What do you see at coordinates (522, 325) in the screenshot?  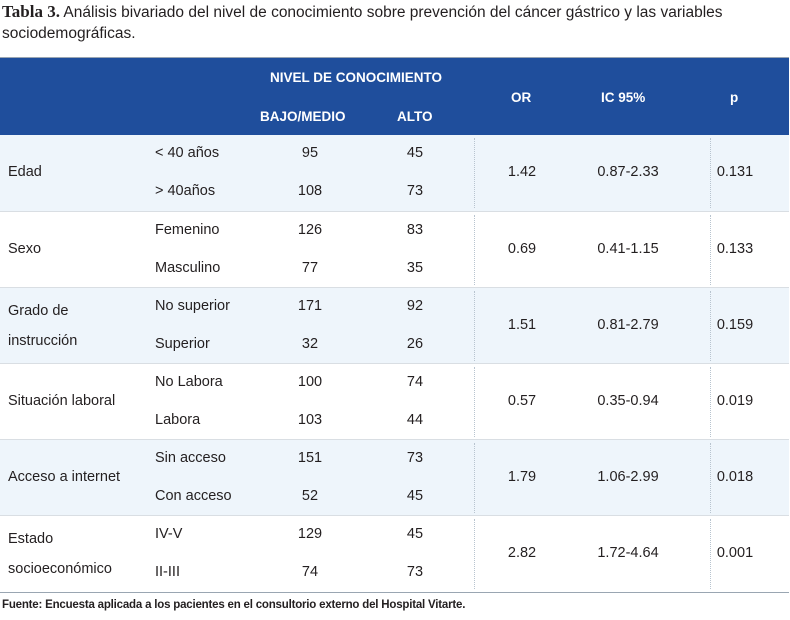 I see `odds-ratio-value: 1.51` at bounding box center [522, 325].